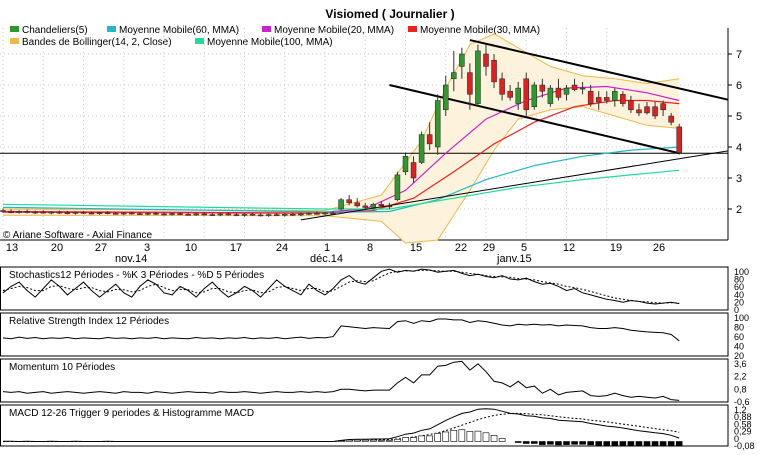  I want to click on x-tick-label: 12, so click(569, 248).